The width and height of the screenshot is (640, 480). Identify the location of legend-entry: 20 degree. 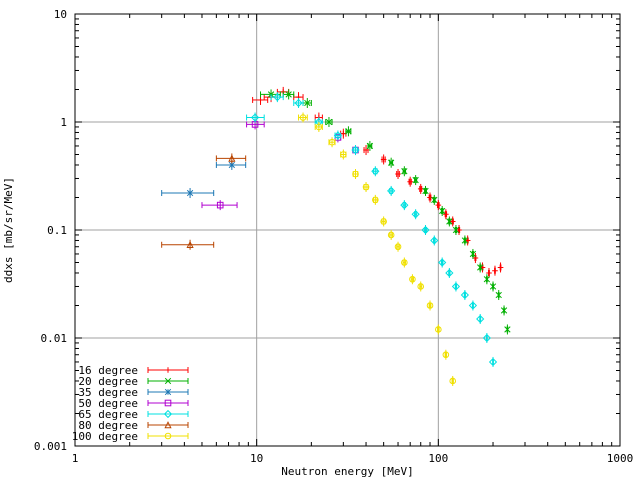
(133, 381).